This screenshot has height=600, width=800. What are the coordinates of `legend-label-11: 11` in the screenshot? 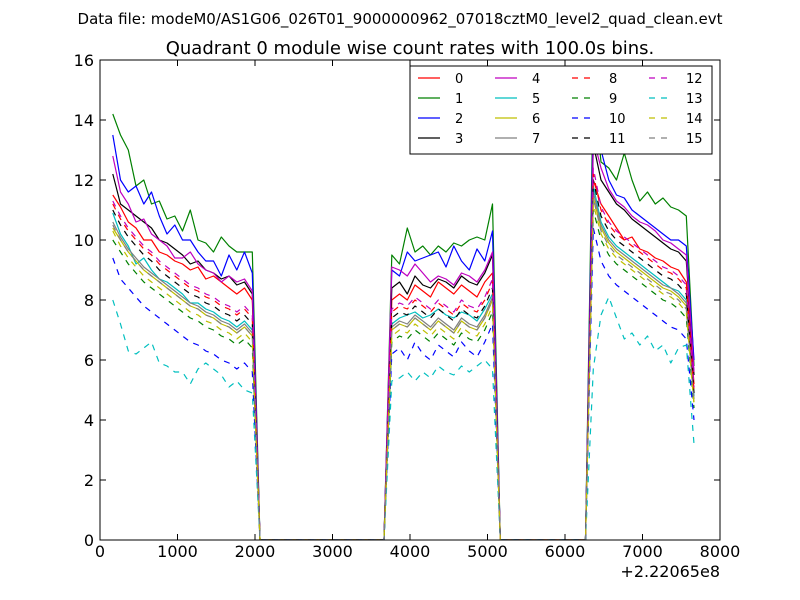 It's located at (617, 139).